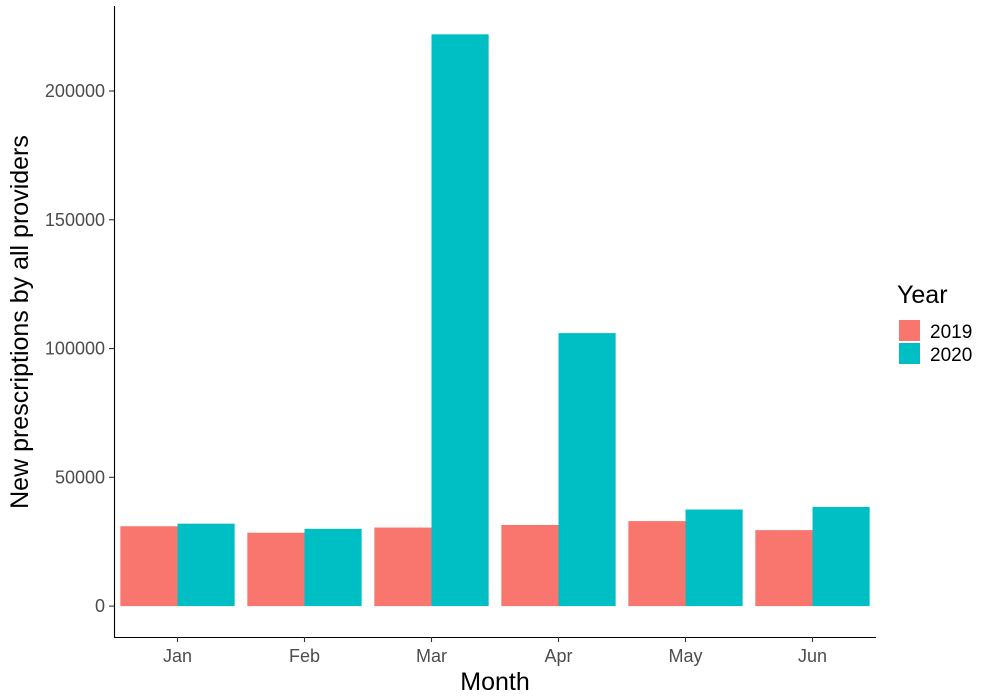 The image size is (988, 696). I want to click on y-tick-label: 150000, so click(75, 220).